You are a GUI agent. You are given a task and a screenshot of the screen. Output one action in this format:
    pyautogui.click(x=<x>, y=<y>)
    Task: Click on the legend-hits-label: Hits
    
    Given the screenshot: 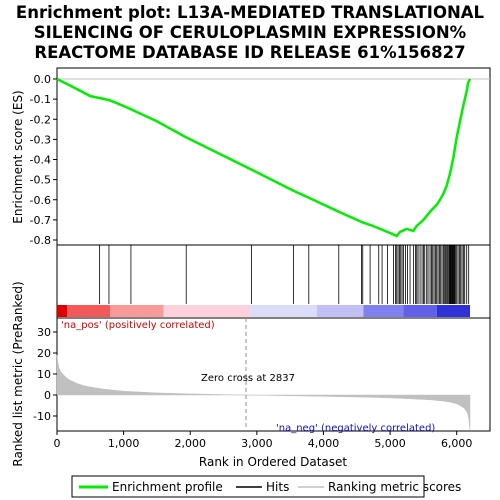 What is the action you would take?
    pyautogui.click(x=277, y=487)
    